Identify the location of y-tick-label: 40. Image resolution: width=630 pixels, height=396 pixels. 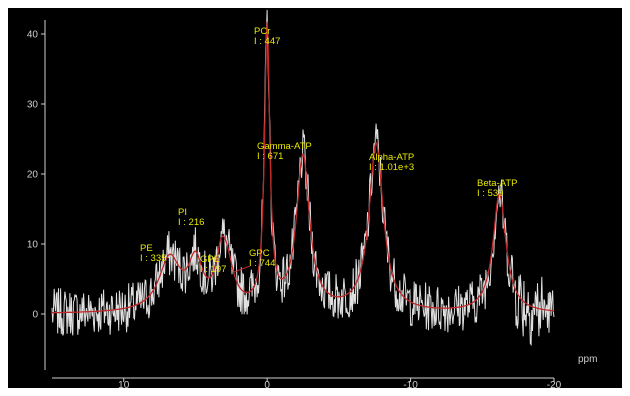
(33, 35).